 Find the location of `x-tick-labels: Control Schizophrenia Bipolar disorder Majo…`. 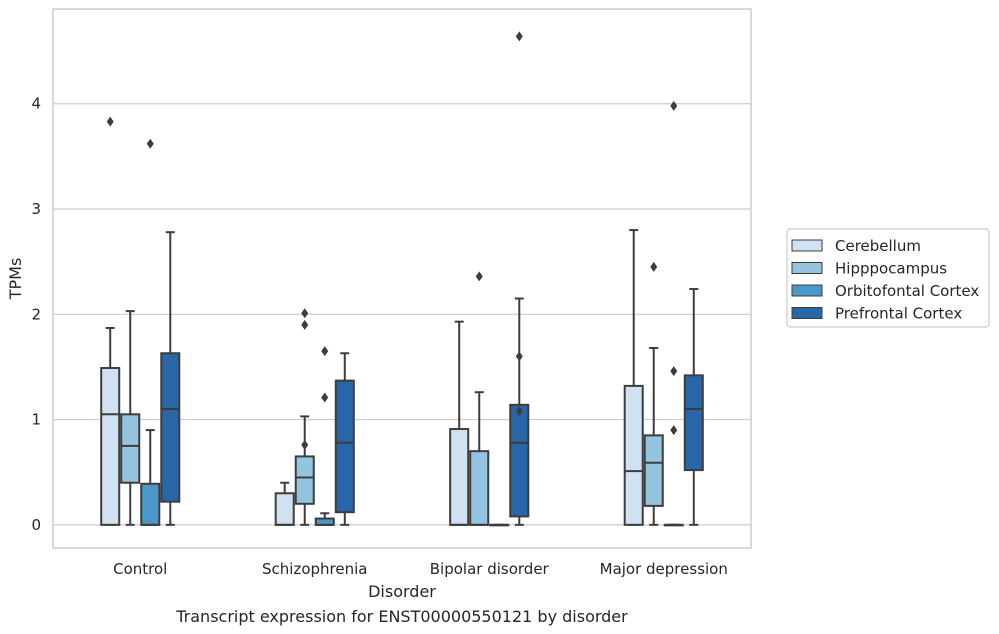

x-tick-labels: Control Schizophrenia Bipolar disorder Majo… is located at coordinates (420, 569).